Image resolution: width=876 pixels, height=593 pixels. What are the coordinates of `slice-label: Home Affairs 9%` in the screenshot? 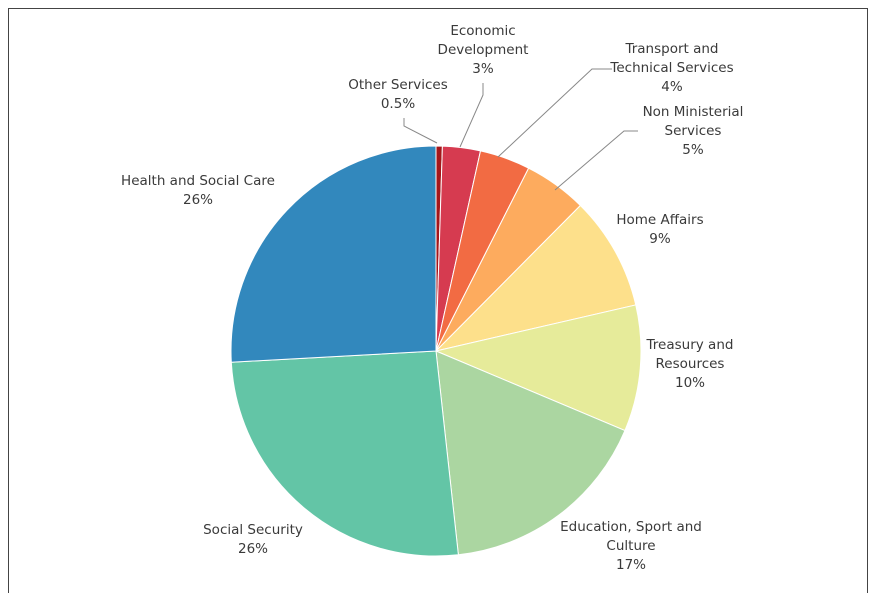 It's located at (660, 230).